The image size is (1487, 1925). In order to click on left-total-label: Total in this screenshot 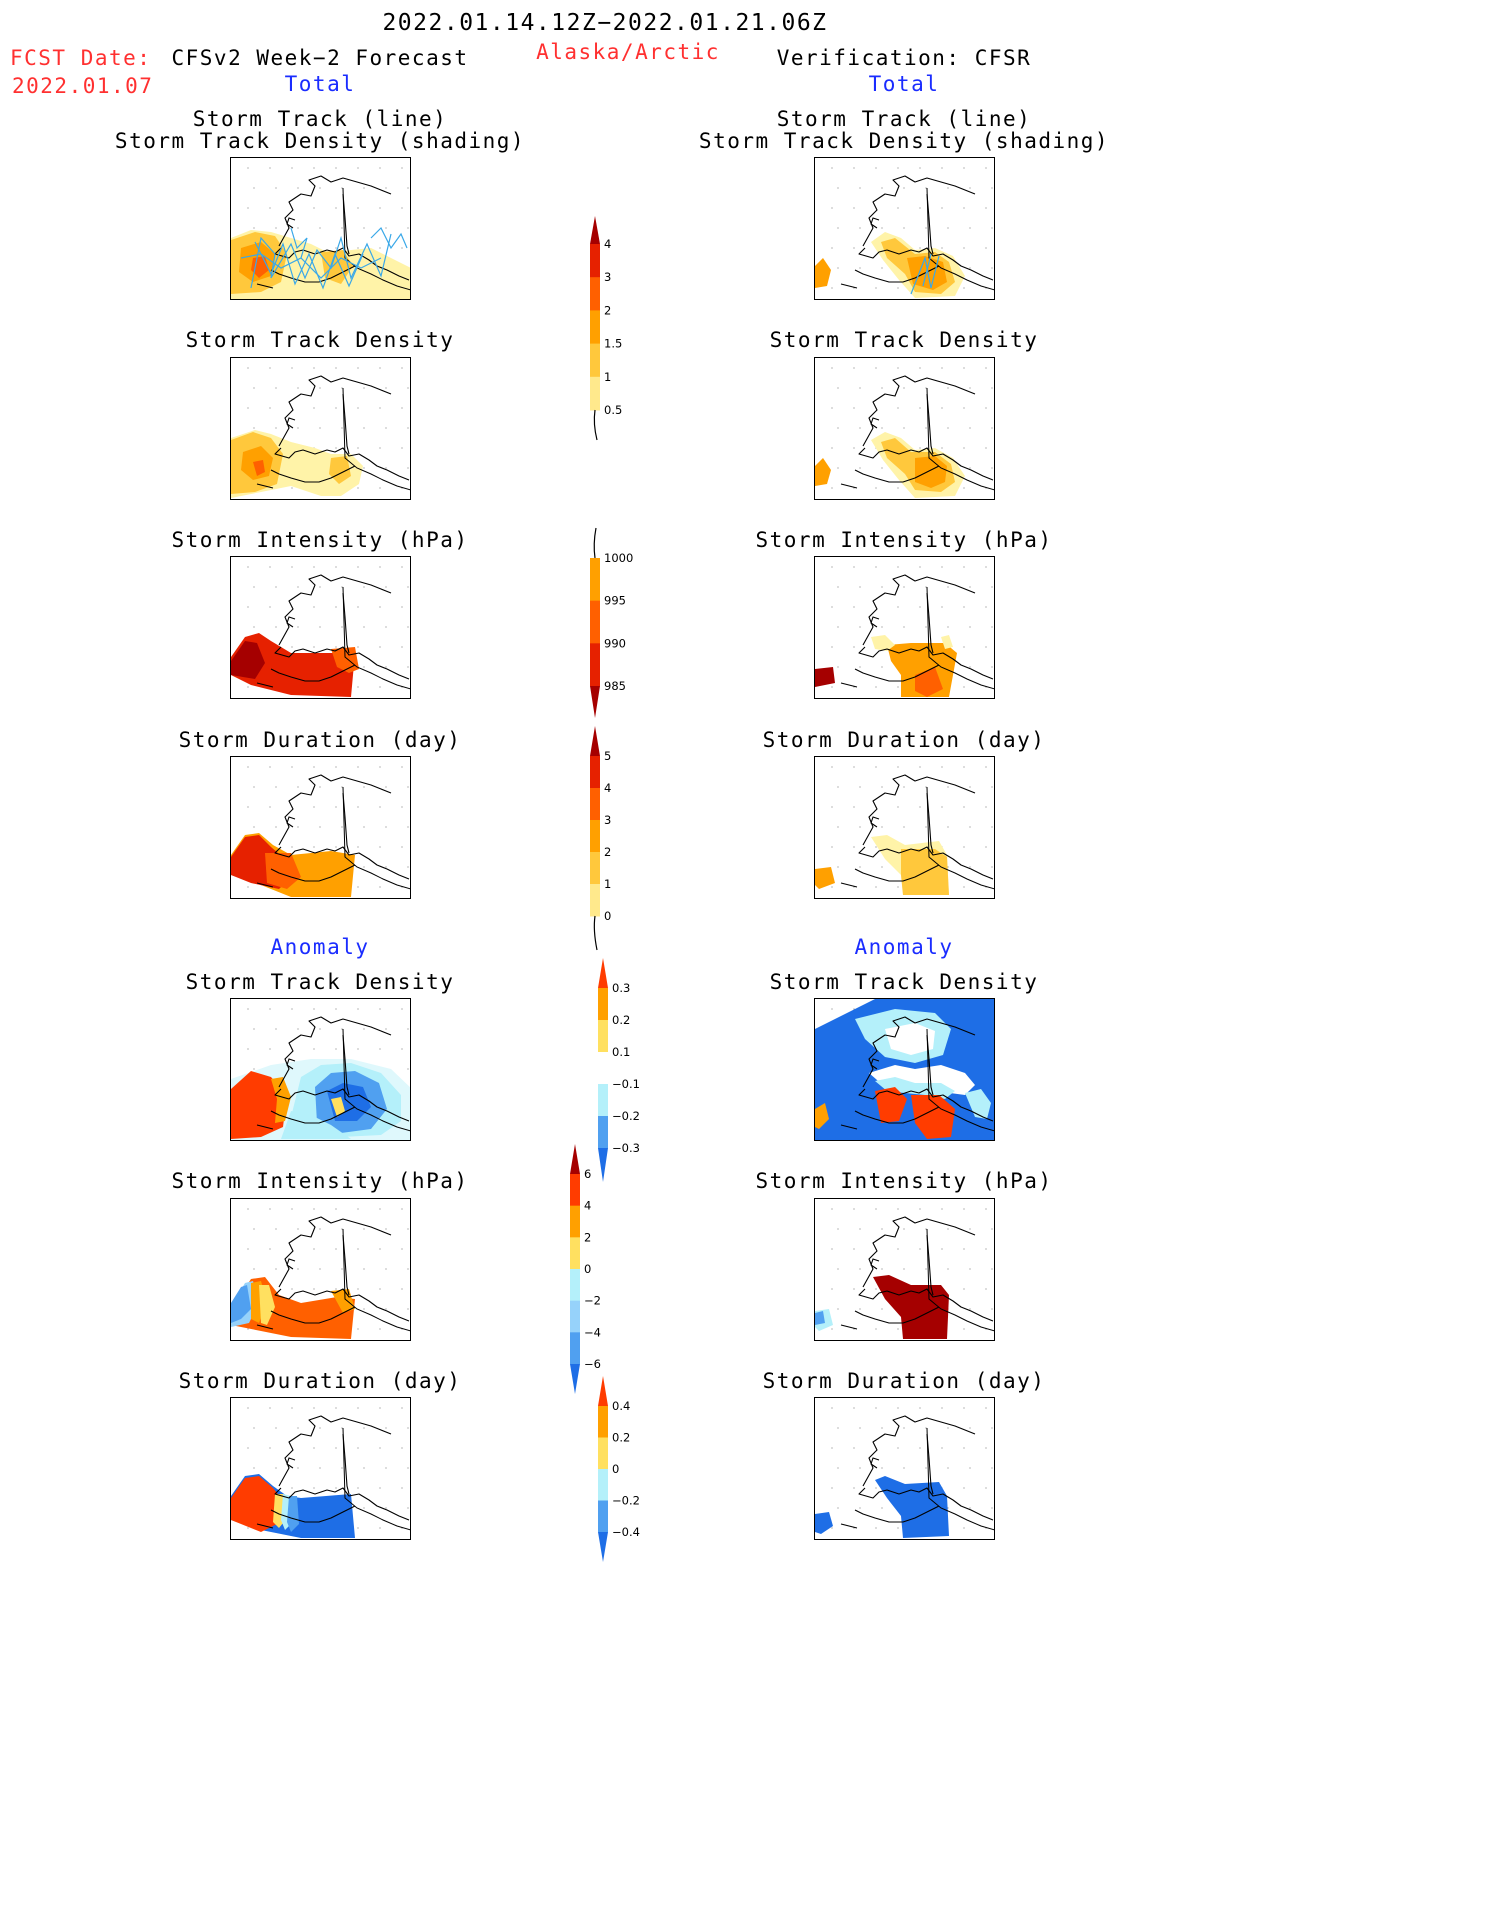, I will do `click(320, 84)`.